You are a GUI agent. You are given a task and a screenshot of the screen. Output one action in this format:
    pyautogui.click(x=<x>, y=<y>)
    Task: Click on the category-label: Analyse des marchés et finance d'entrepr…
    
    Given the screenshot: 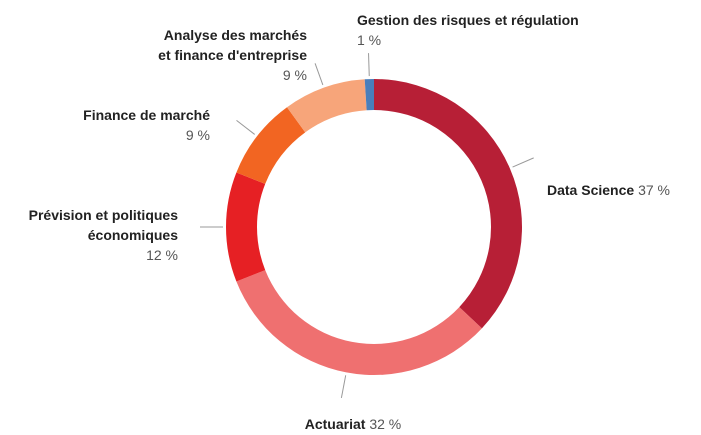 What is the action you would take?
    pyautogui.click(x=232, y=45)
    